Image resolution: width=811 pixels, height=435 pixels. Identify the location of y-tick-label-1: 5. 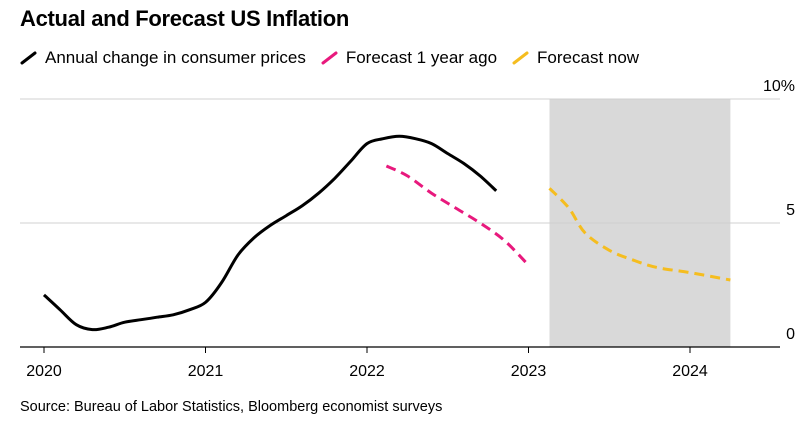
(790, 210).